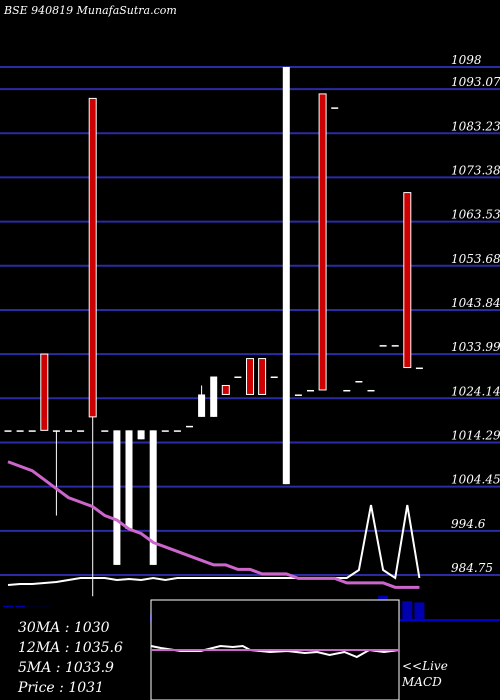 This screenshot has width=500, height=700. Describe the element at coordinates (475, 126) in the screenshot. I see `y-tick-label: 1083.23` at that location.